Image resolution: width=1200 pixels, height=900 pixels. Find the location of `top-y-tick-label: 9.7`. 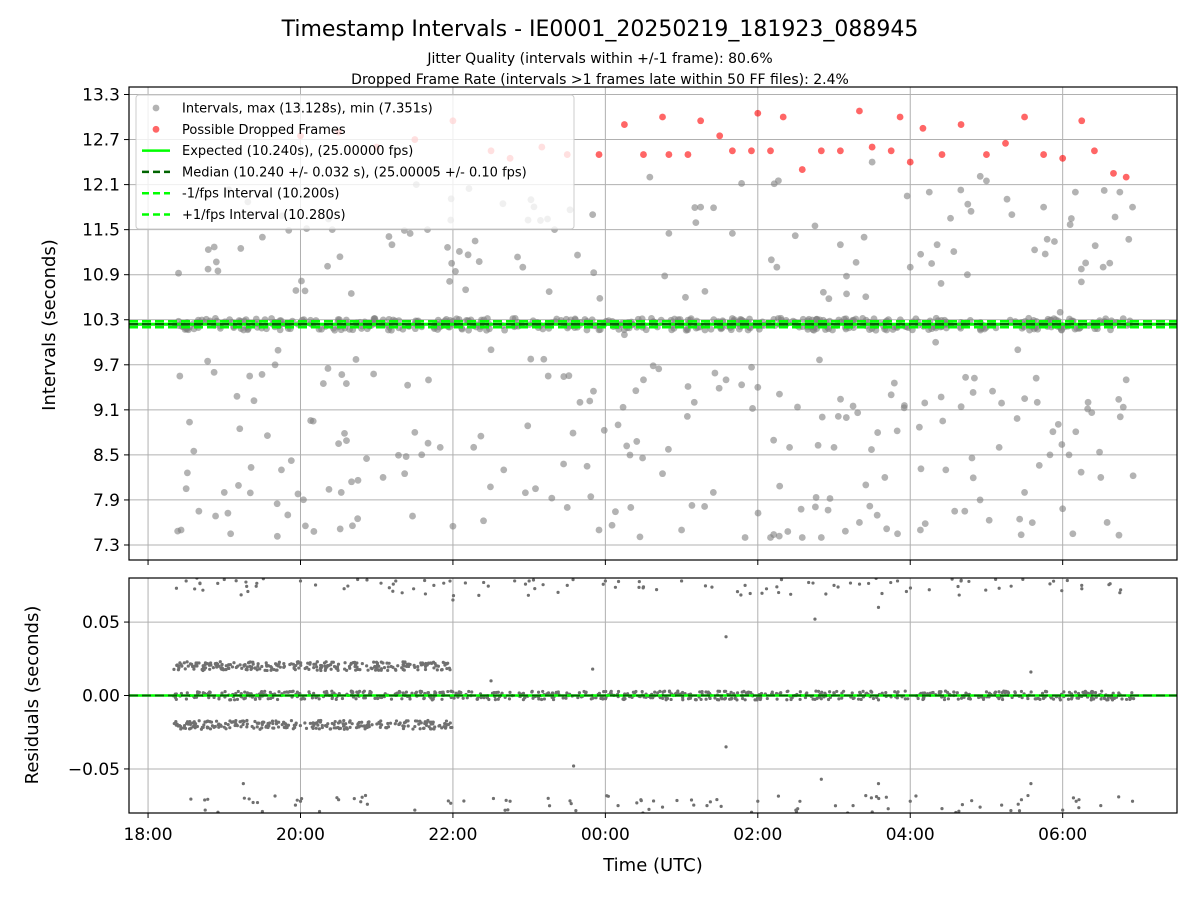

top-y-tick-label: 9.7 is located at coordinates (106, 366).